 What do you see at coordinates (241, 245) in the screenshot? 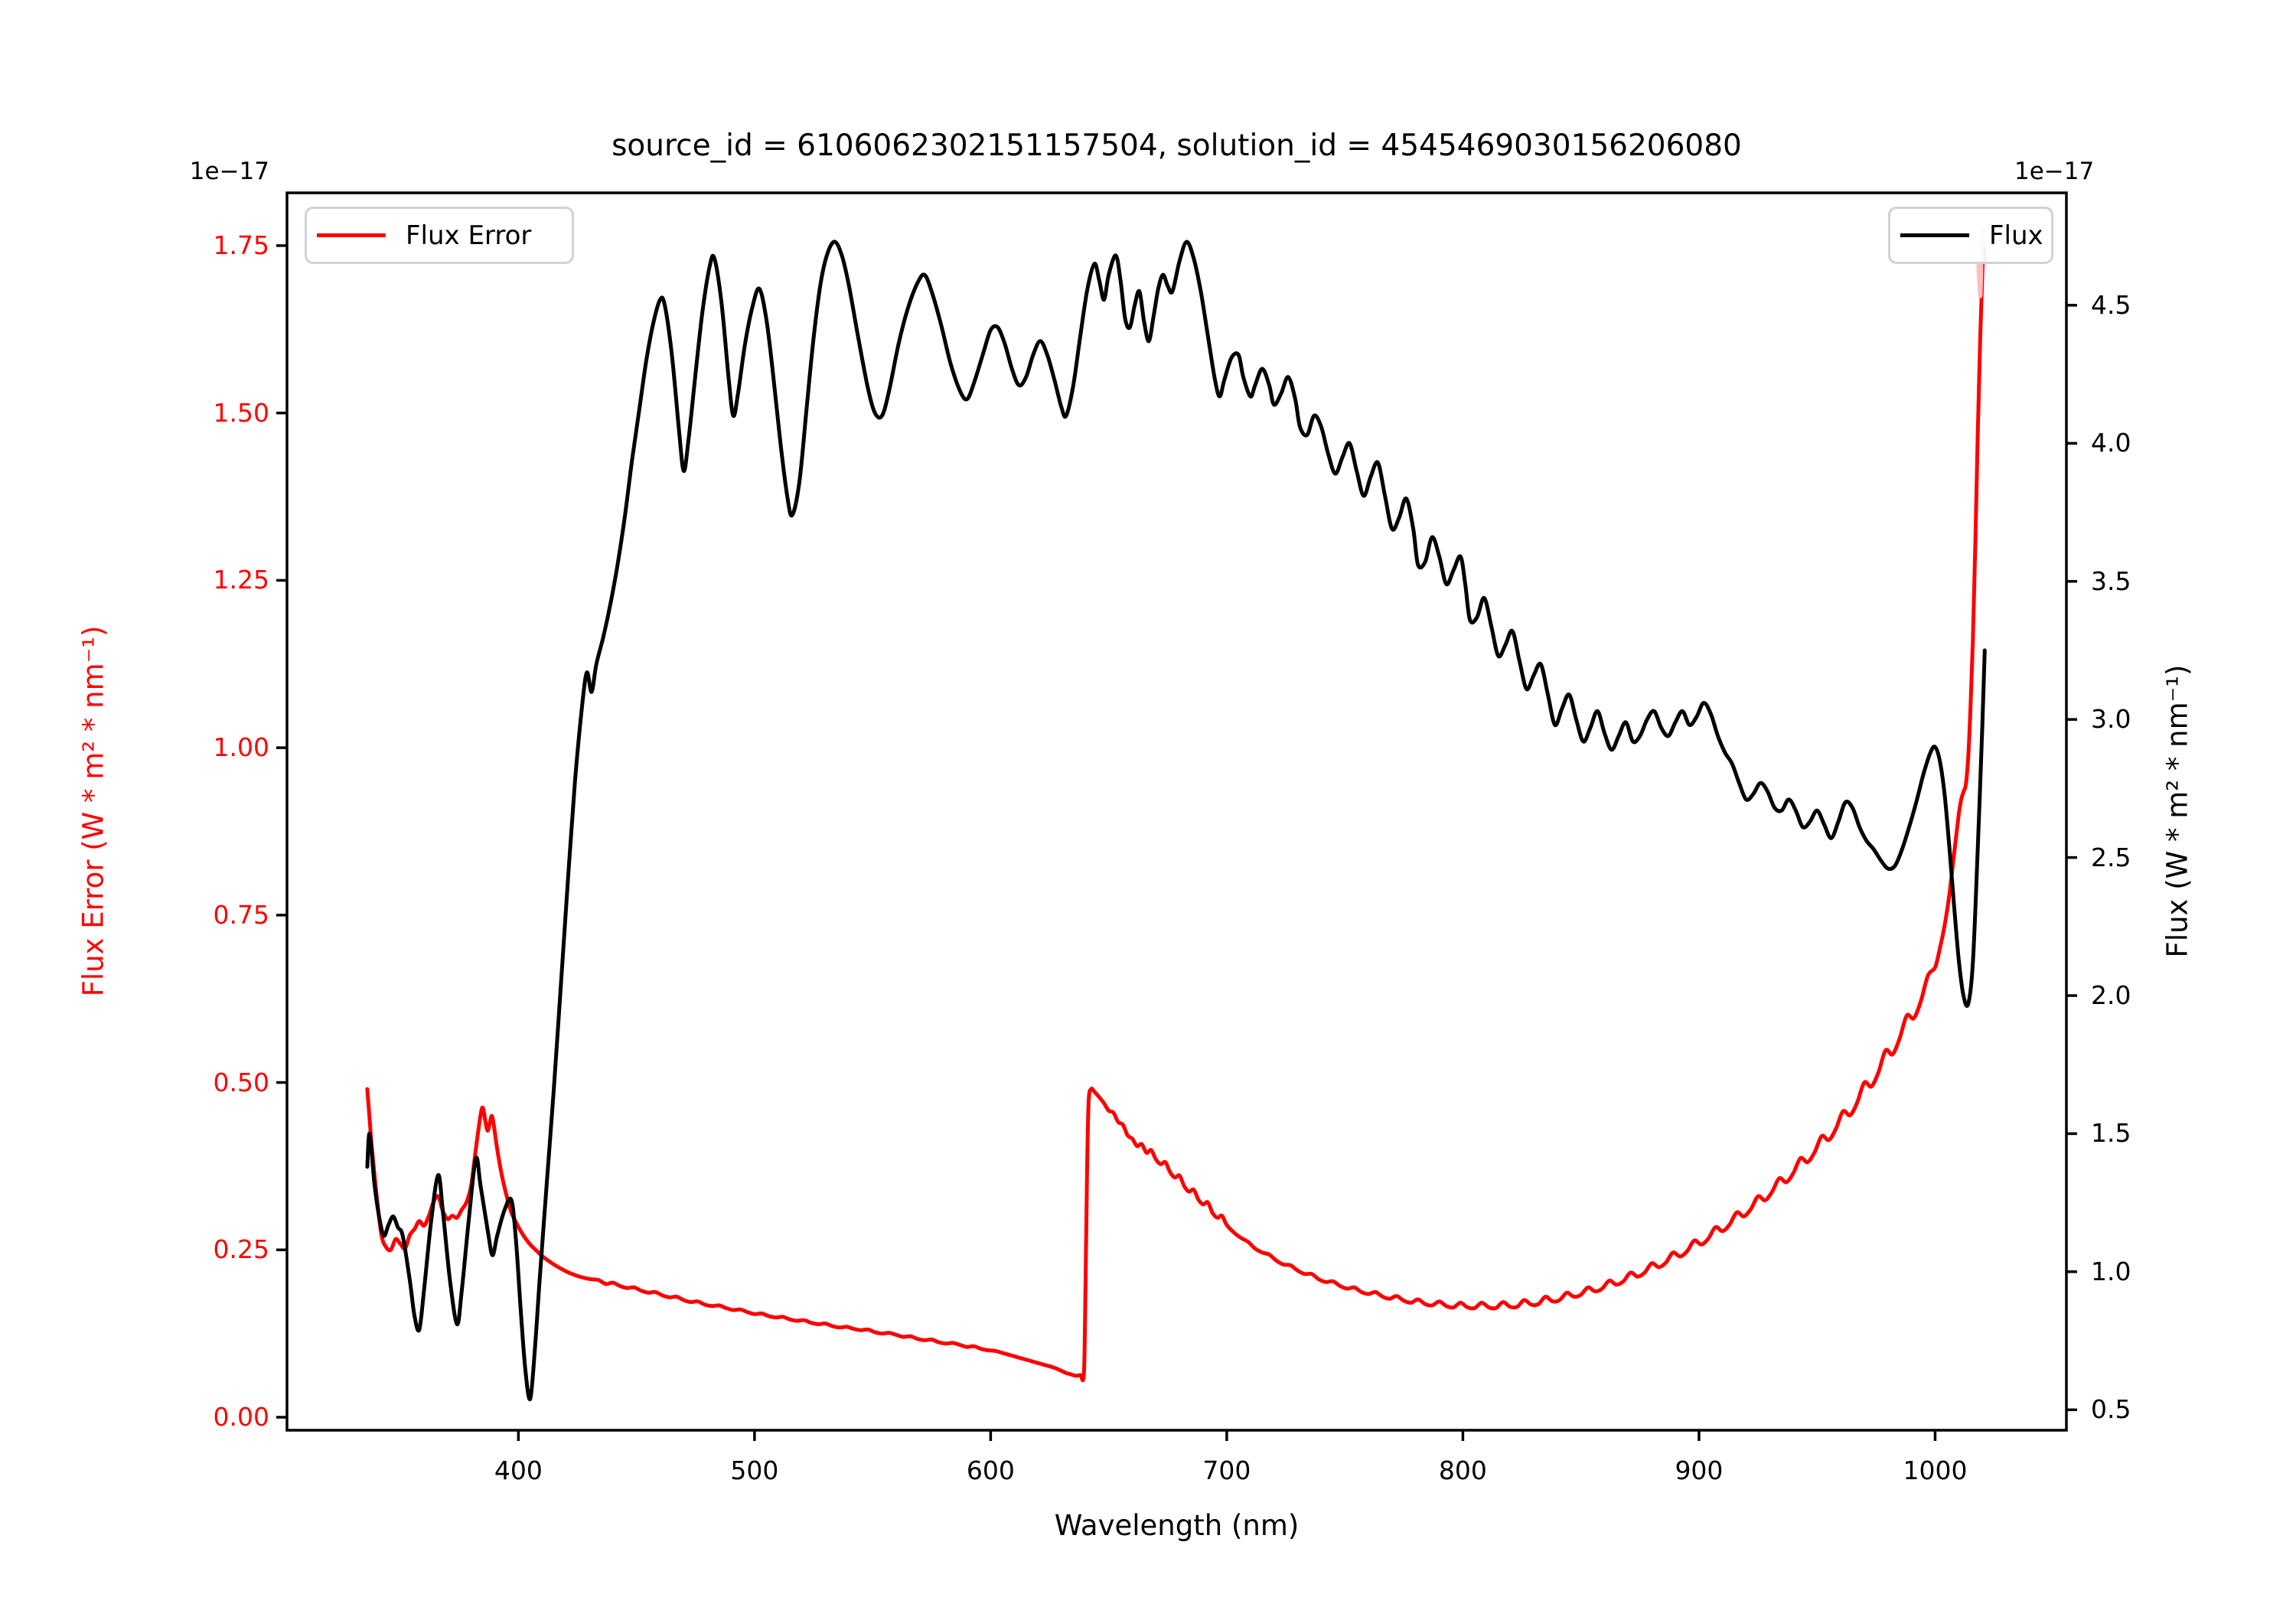
I see `left-tick-label: 1.75` at bounding box center [241, 245].